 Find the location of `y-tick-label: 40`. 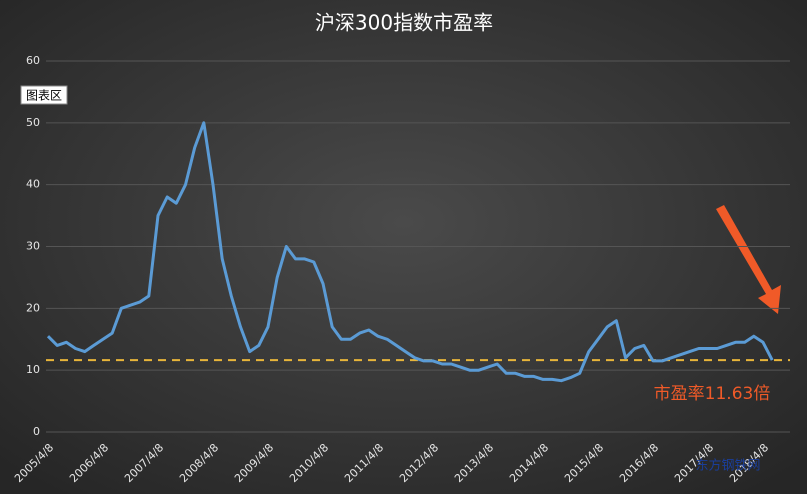

y-tick-label: 40 is located at coordinates (33, 184).